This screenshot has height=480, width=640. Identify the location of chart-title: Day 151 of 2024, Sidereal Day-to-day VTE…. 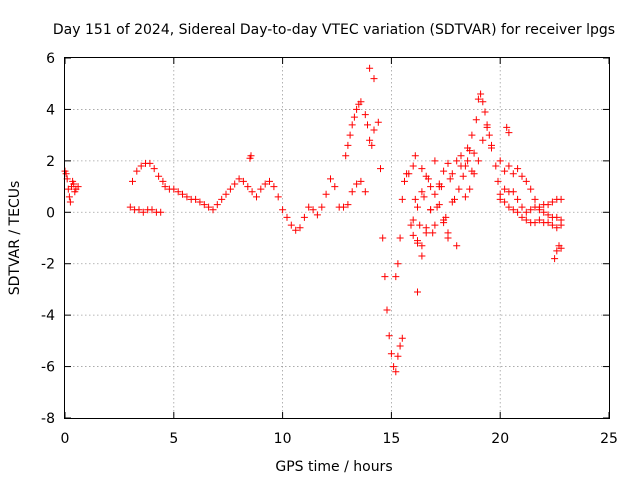
(334, 30).